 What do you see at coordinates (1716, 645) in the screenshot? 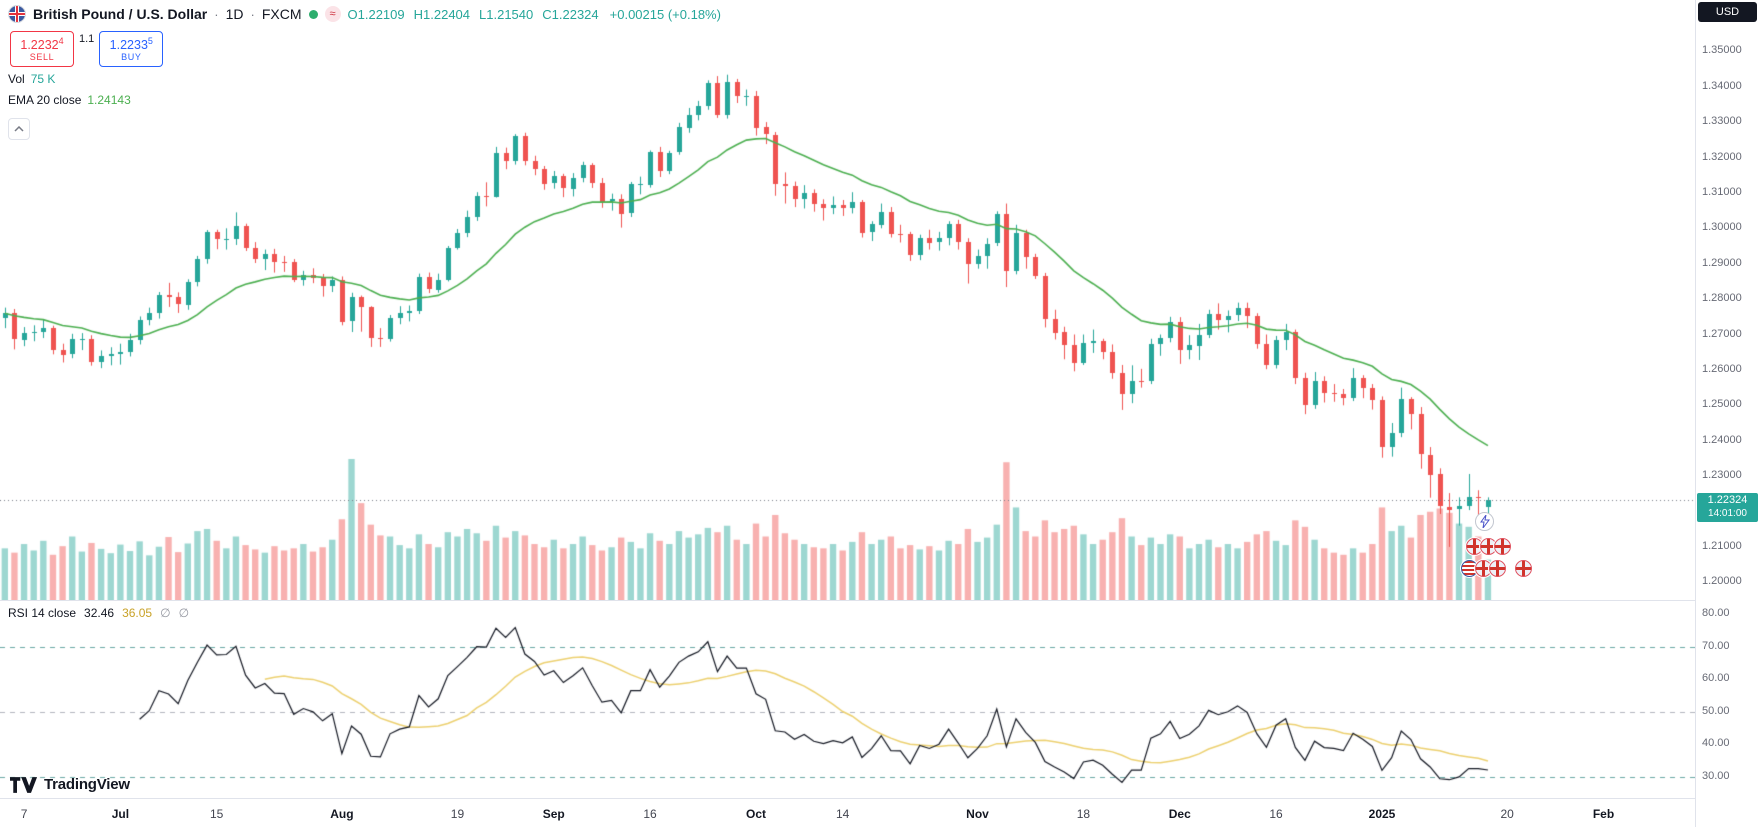
I see `rsi-axis-label: 70.00` at bounding box center [1716, 645].